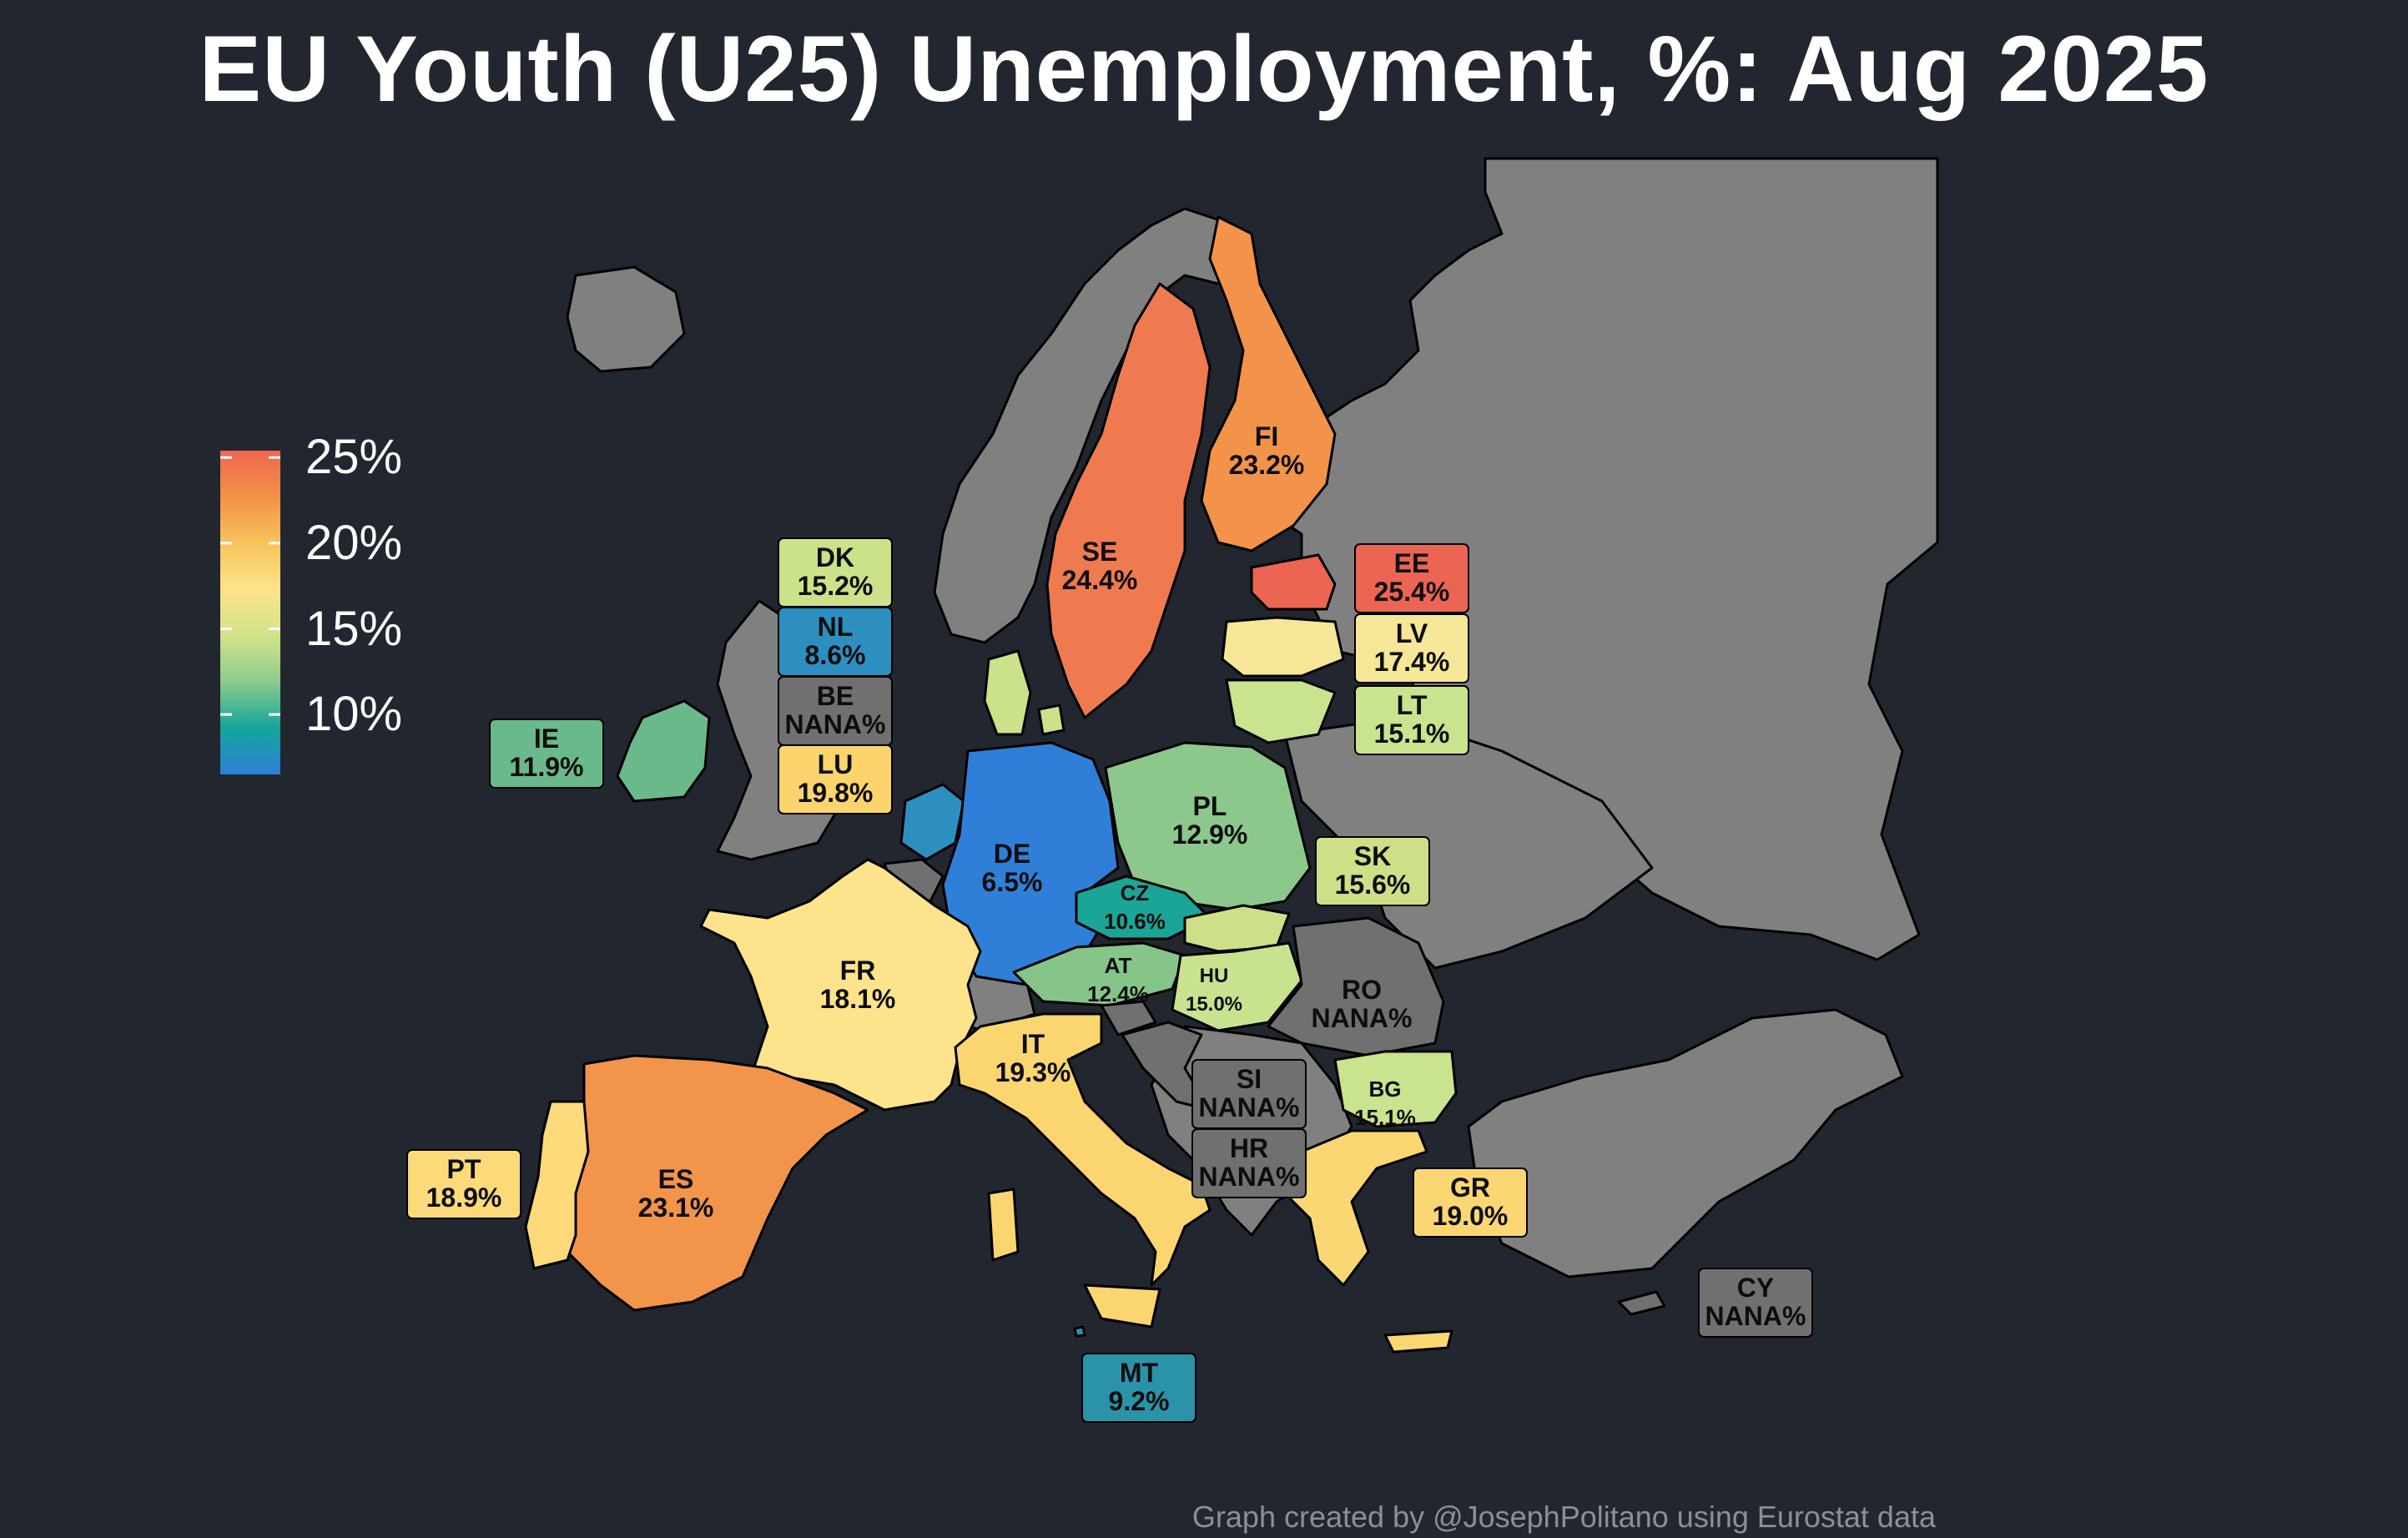  What do you see at coordinates (1368, 1241) in the screenshot?
I see `country-GR` at bounding box center [1368, 1241].